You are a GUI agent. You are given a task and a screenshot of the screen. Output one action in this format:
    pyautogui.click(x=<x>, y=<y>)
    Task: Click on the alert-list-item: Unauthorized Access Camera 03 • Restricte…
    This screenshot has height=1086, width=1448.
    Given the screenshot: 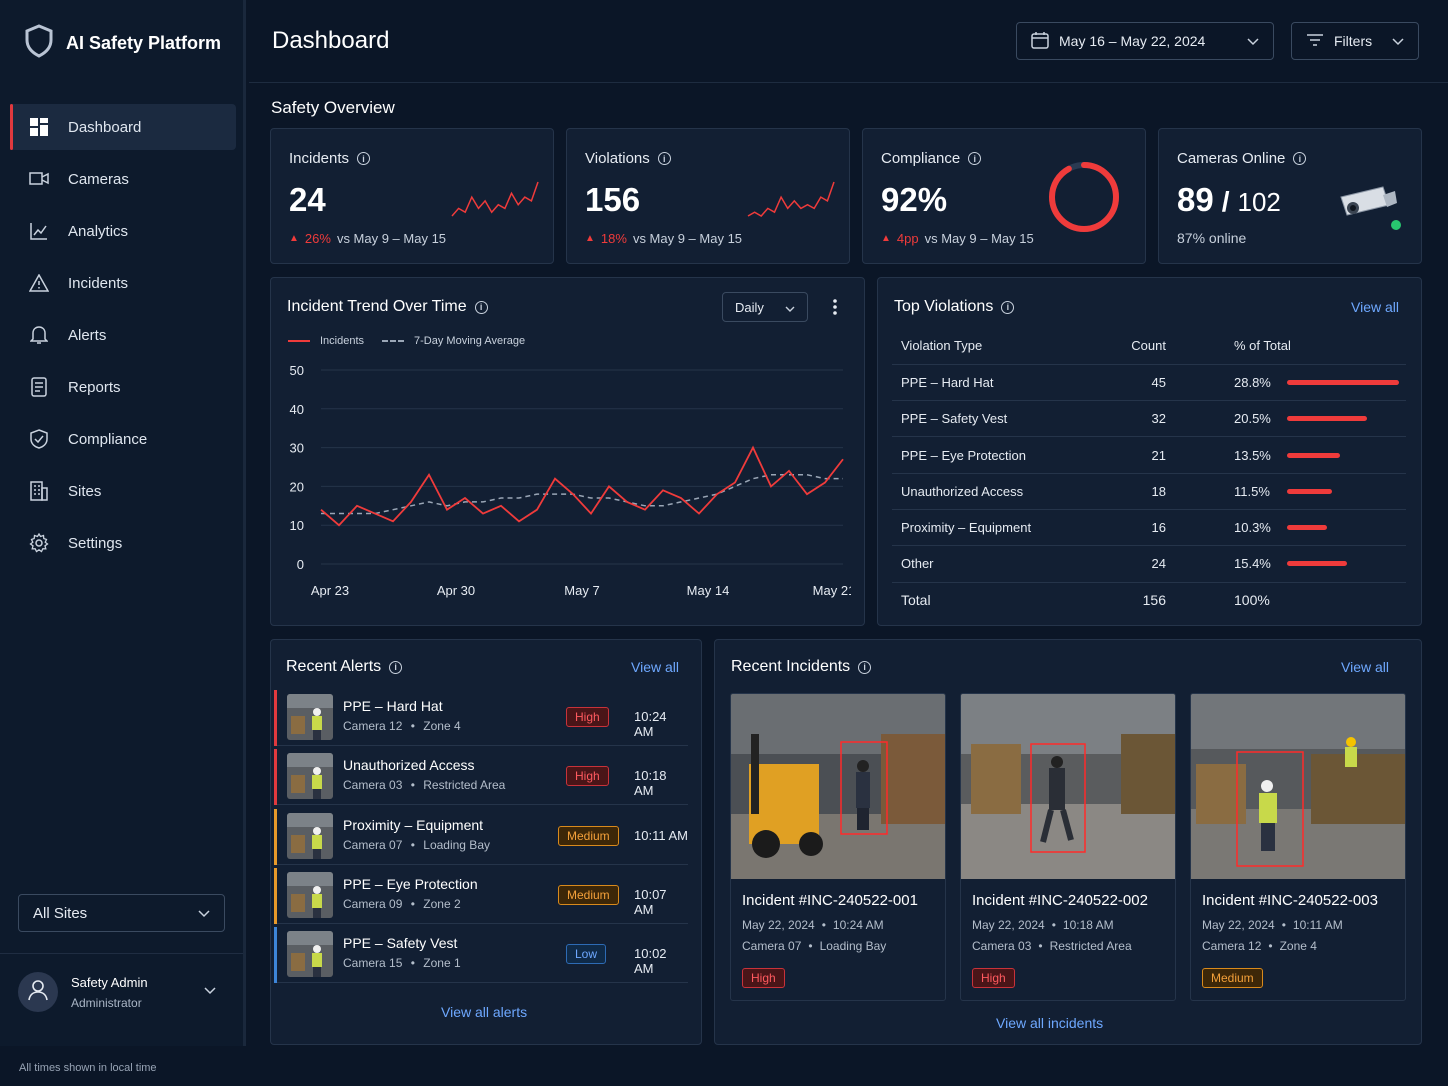 What is the action you would take?
    pyautogui.click(x=481, y=777)
    